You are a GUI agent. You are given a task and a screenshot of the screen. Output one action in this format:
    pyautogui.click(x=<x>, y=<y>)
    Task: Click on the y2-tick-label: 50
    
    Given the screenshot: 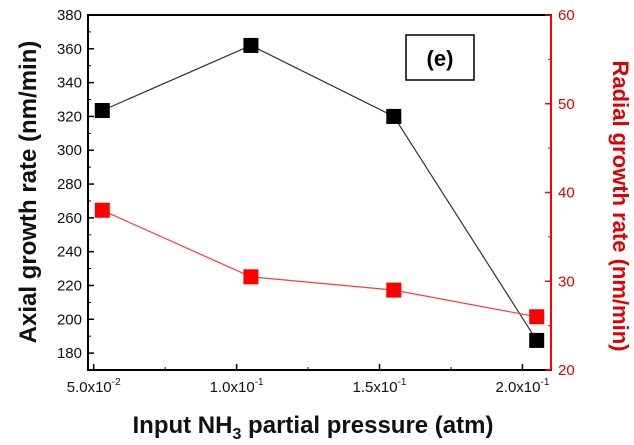 What is the action you would take?
    pyautogui.click(x=566, y=104)
    